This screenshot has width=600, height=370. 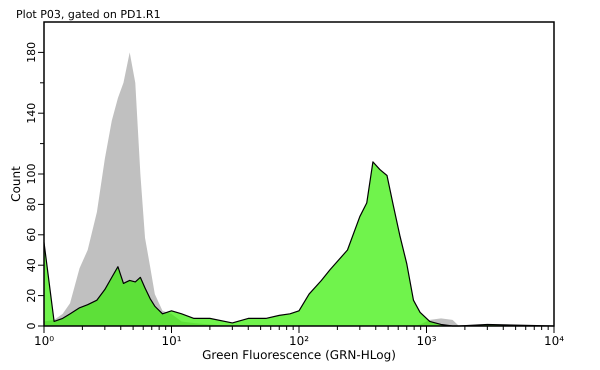 What do you see at coordinates (171, 341) in the screenshot?
I see `x-tick-label: 10¹` at bounding box center [171, 341].